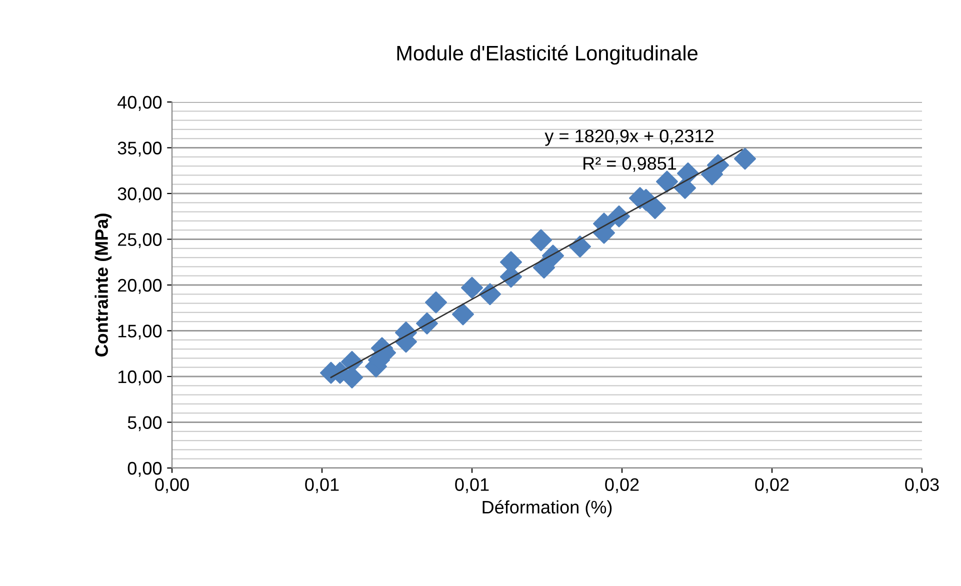 This screenshot has height=586, width=961. I want to click on y-tick-label: 10,00, so click(140, 378).